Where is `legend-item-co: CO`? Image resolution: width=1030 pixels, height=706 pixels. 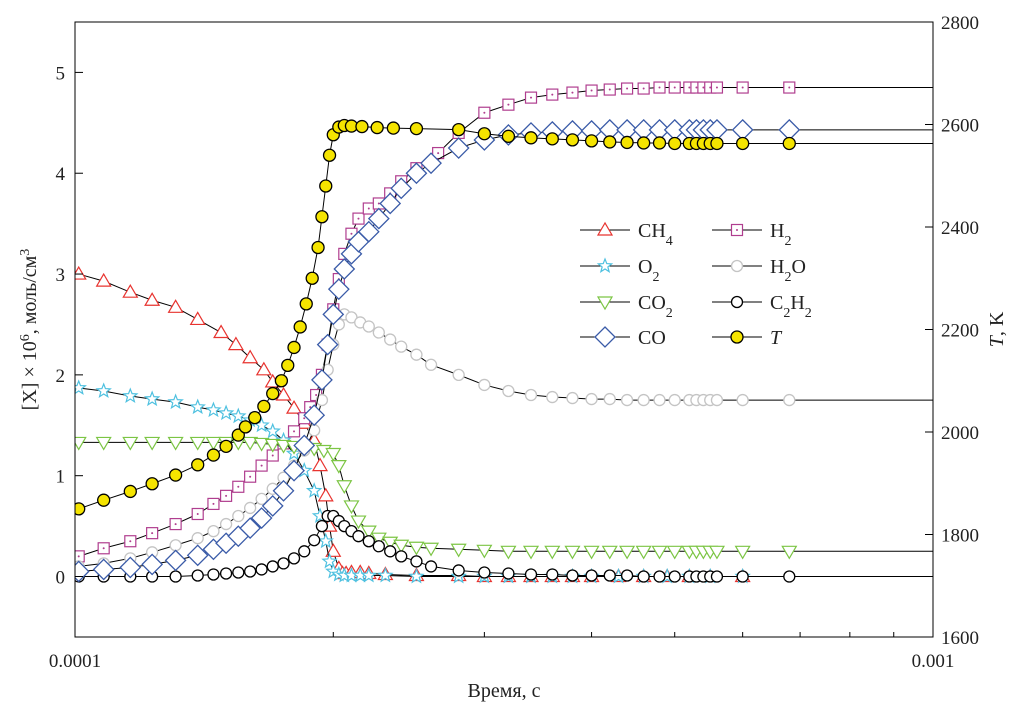
legend-item-co: CO is located at coordinates (623, 337).